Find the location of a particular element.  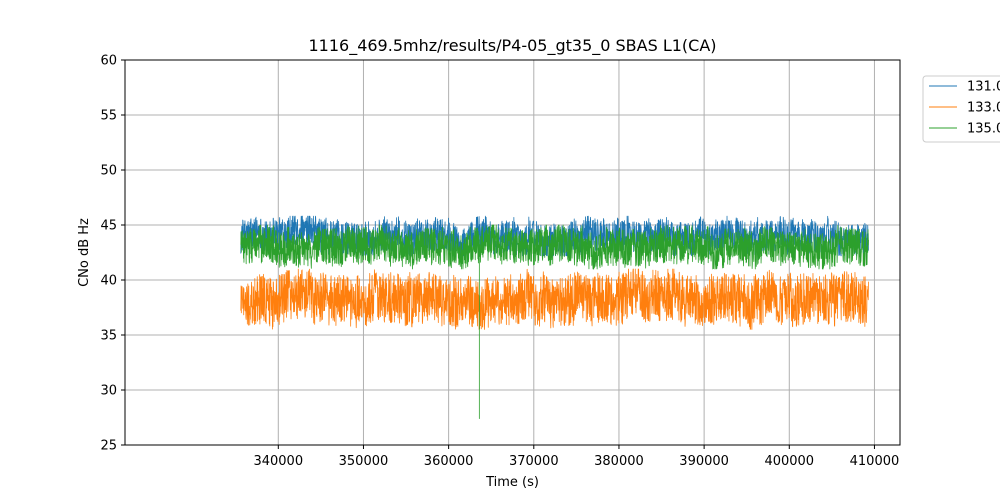

y-tick-label: 35 is located at coordinates (108, 336).